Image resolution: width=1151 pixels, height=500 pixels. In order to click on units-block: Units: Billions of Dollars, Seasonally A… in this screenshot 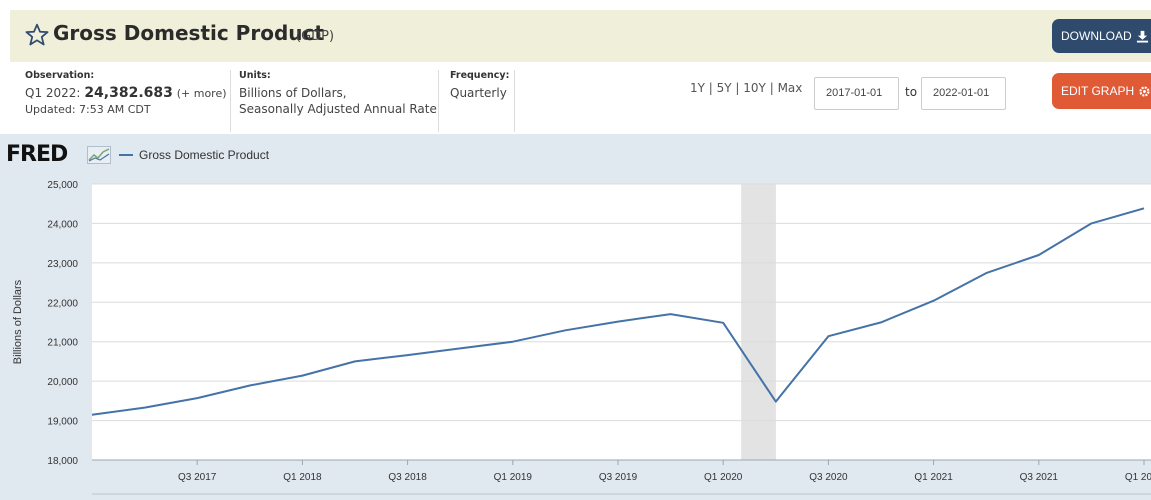, I will do `click(338, 93)`.